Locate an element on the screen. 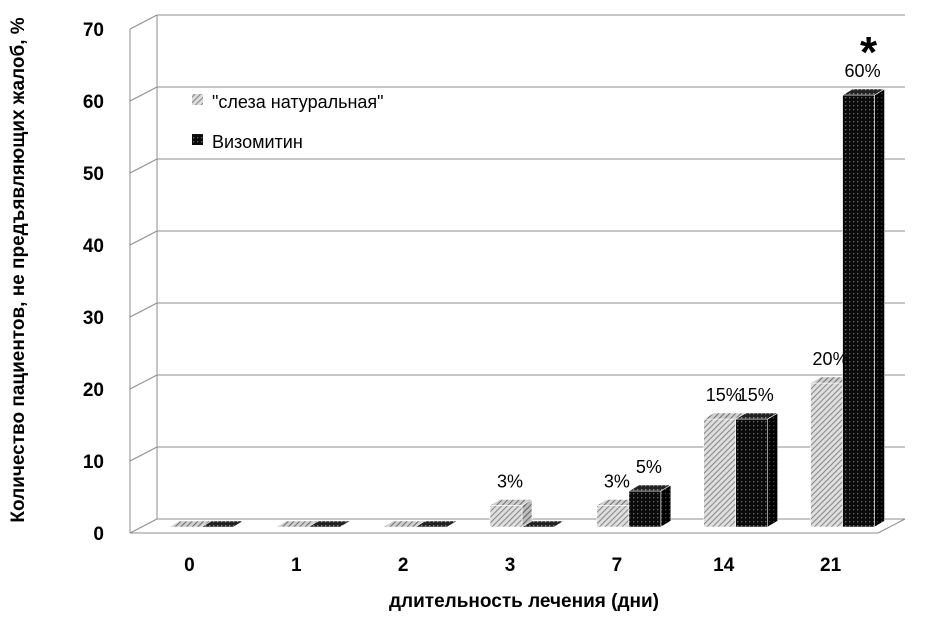 The width and height of the screenshot is (943, 631). legend: "слеза натуральная" Визомитин is located at coordinates (288, 122).